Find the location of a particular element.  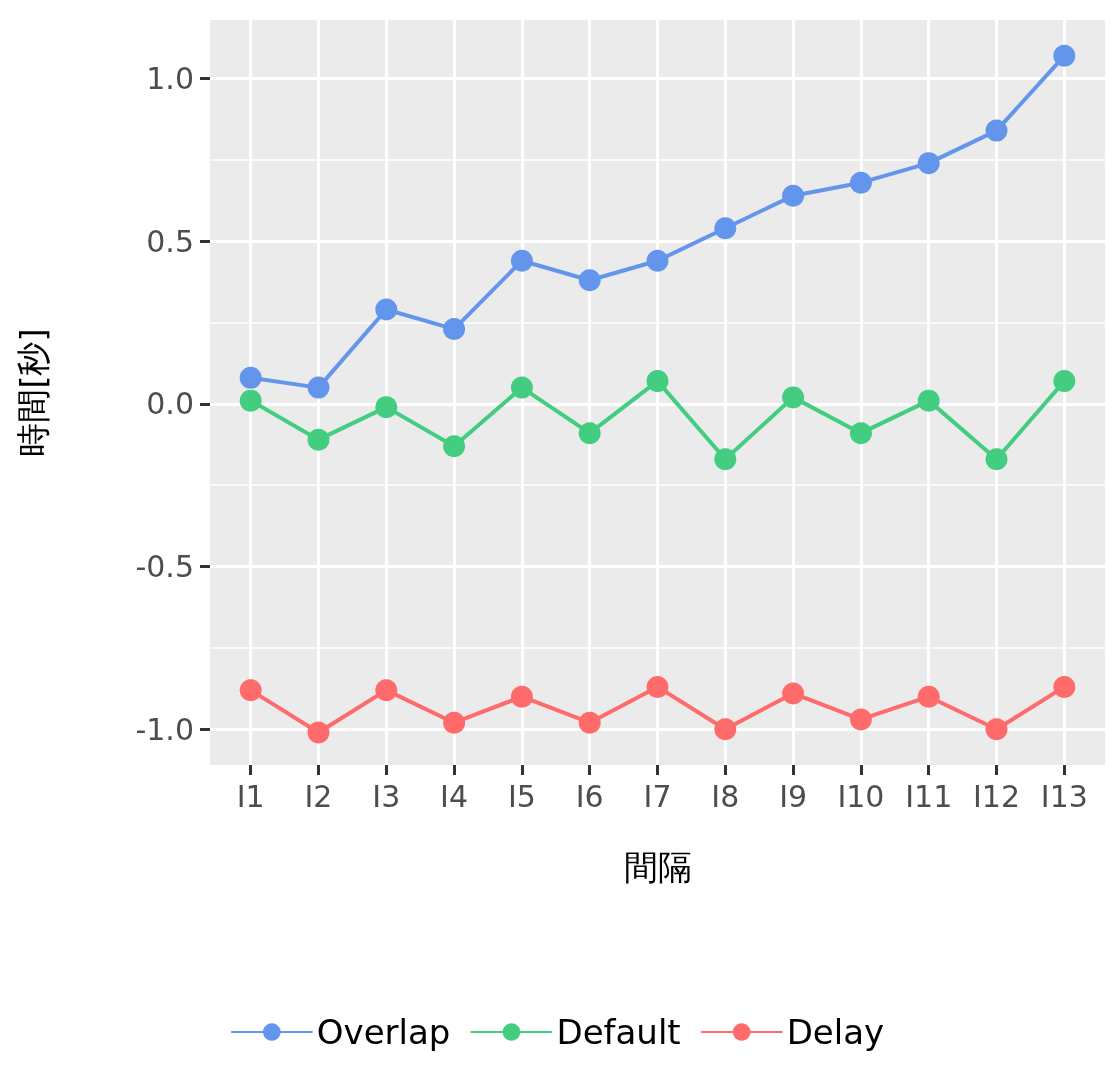

x-tick-label: I9 is located at coordinates (793, 796).